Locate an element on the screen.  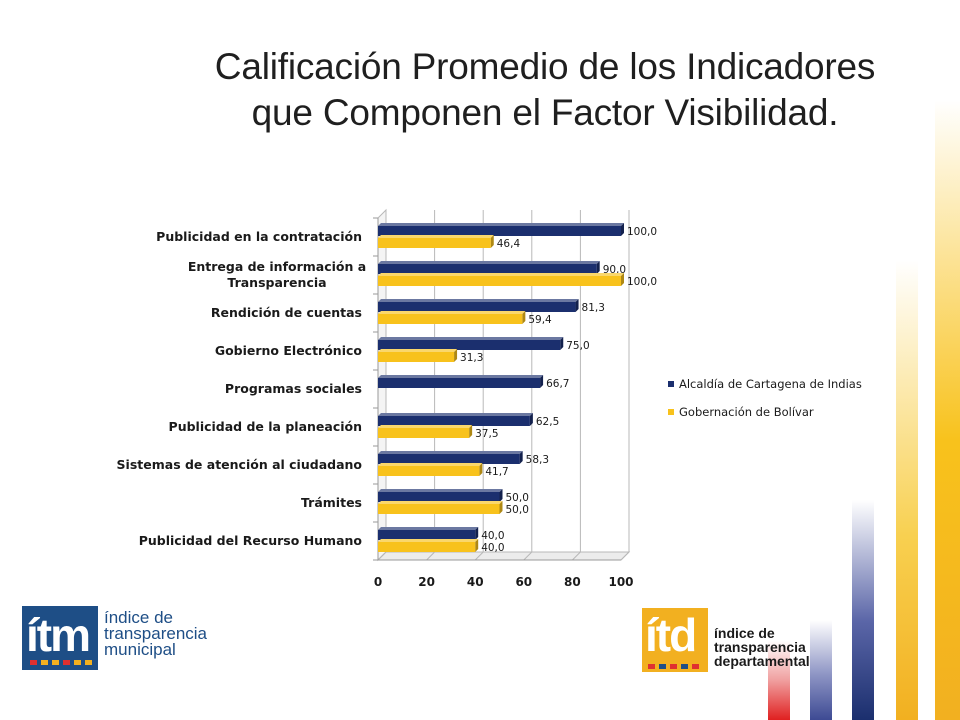
category-label-line: Programas sociales is located at coordinates (293, 388).